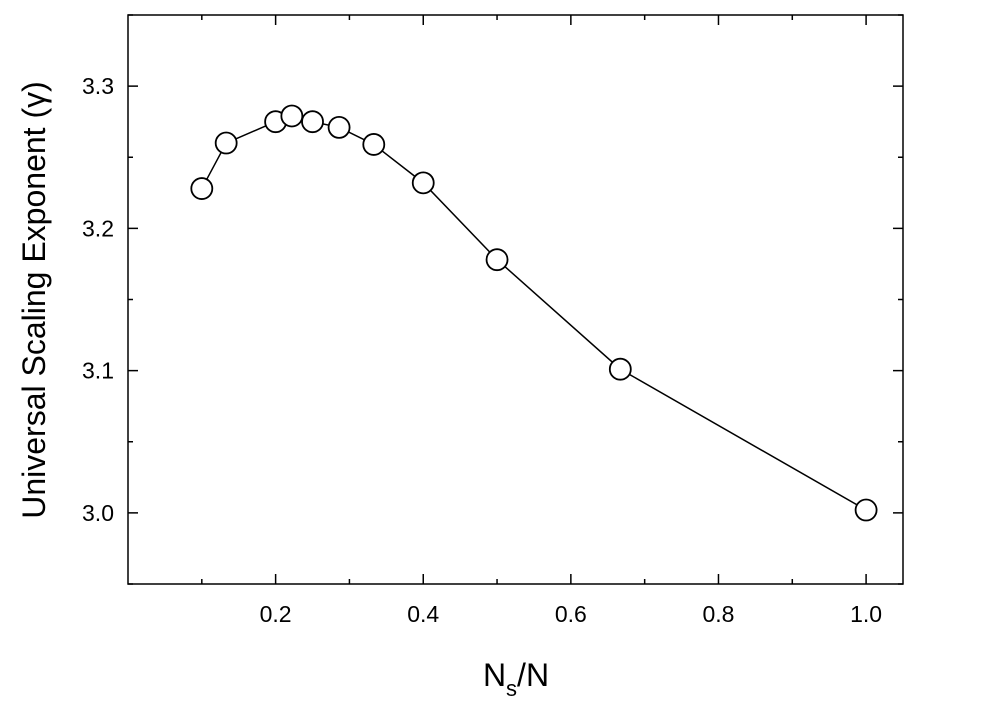 This screenshot has height=713, width=994. Describe the element at coordinates (98, 228) in the screenshot. I see `y-tick-label: 3.2` at that location.